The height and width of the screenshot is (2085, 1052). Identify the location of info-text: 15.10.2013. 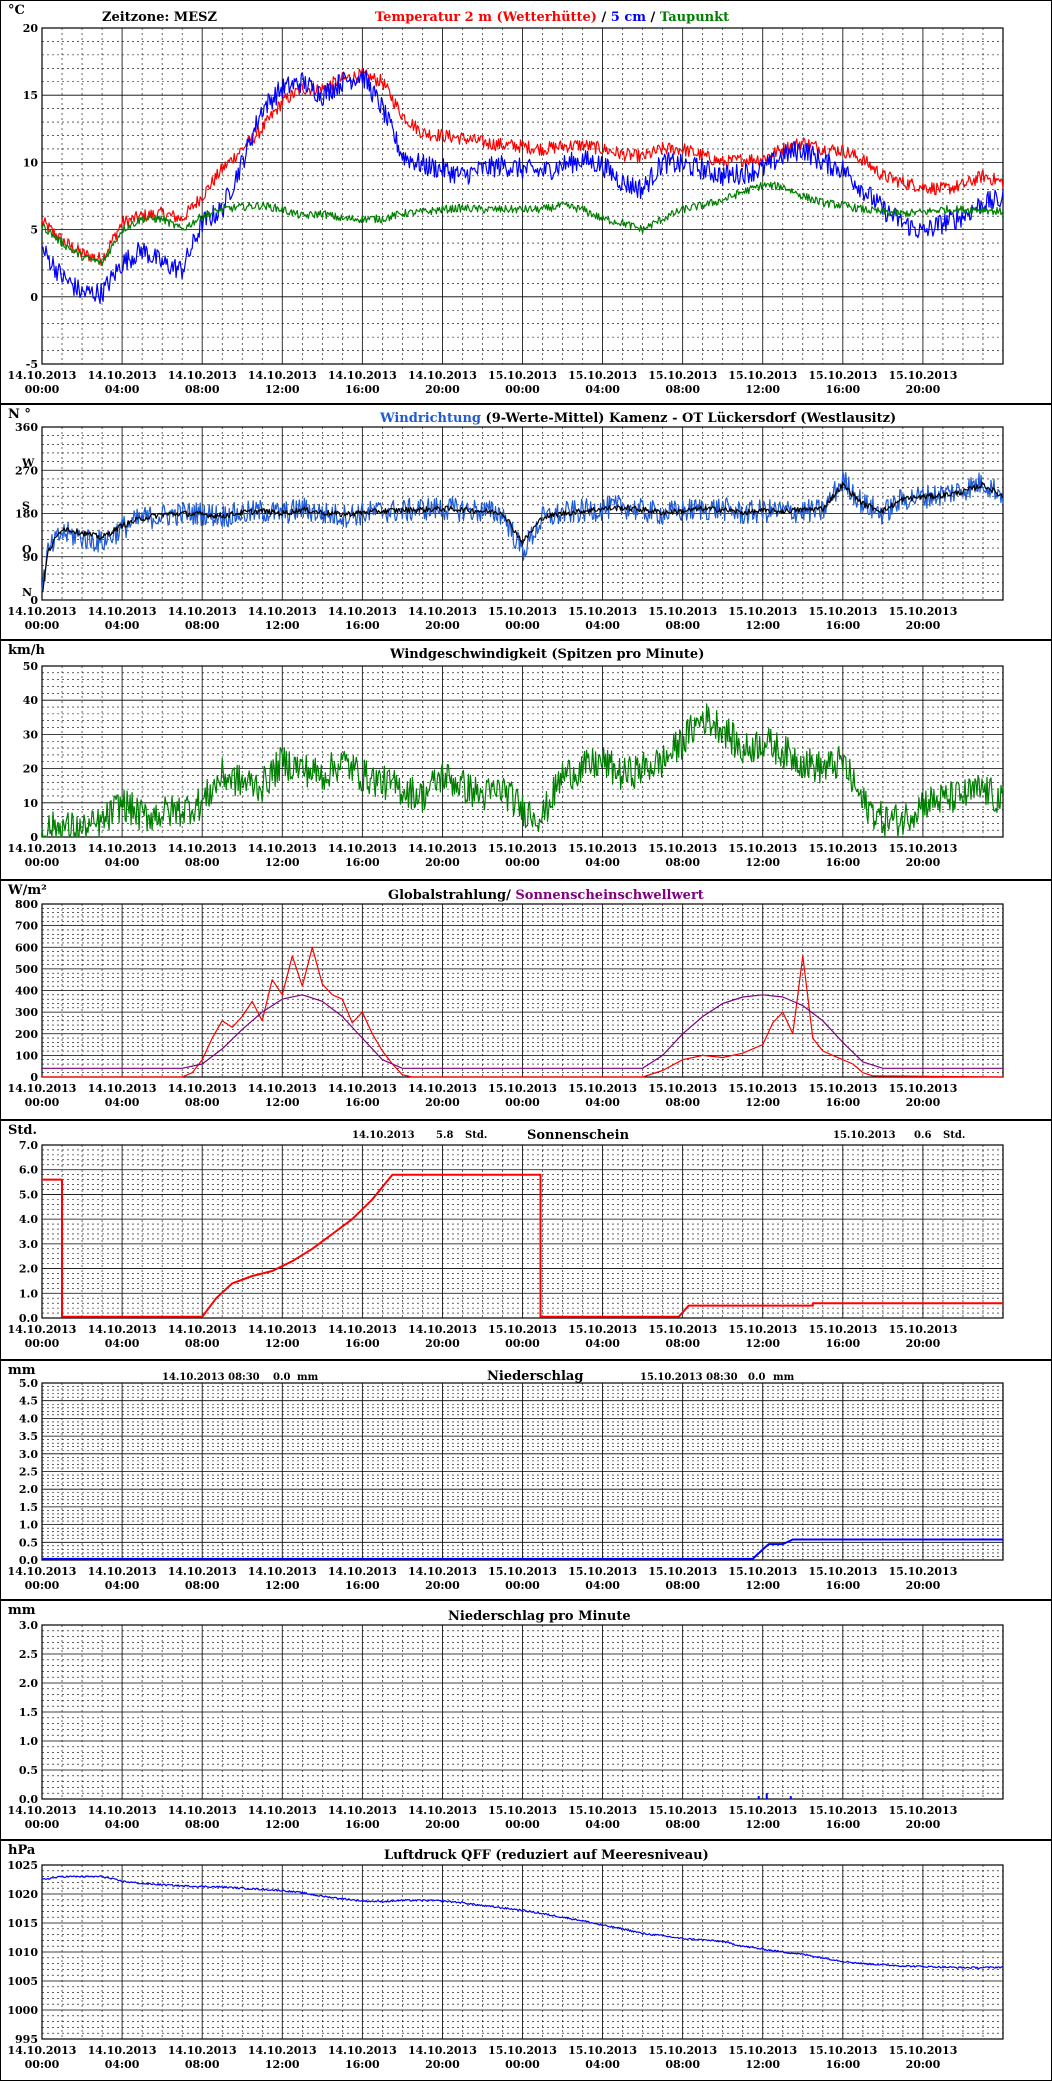
(864, 1135).